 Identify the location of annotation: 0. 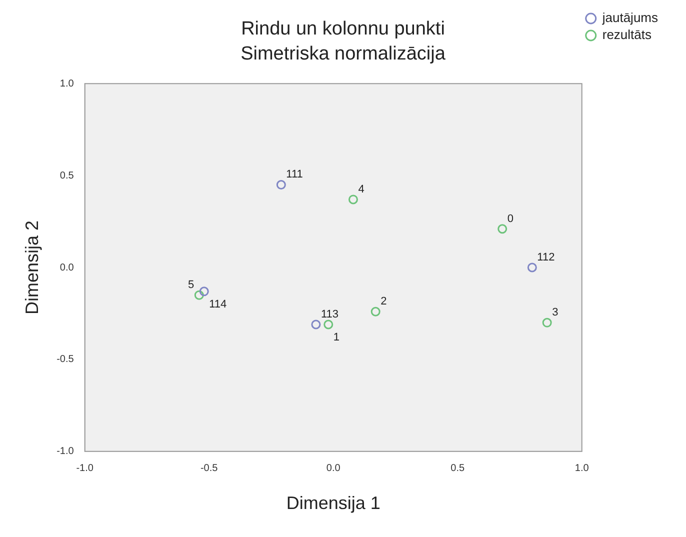
(510, 218).